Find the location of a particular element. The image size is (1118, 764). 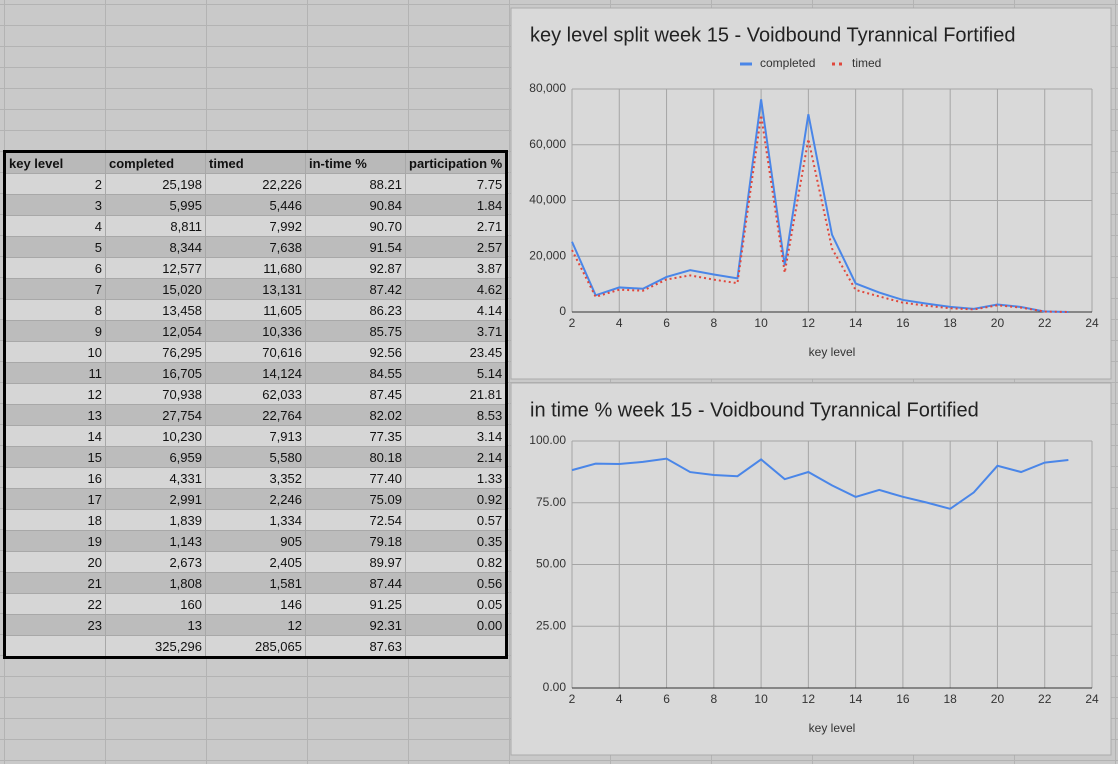

table-cell: 23 is located at coordinates (55, 625).